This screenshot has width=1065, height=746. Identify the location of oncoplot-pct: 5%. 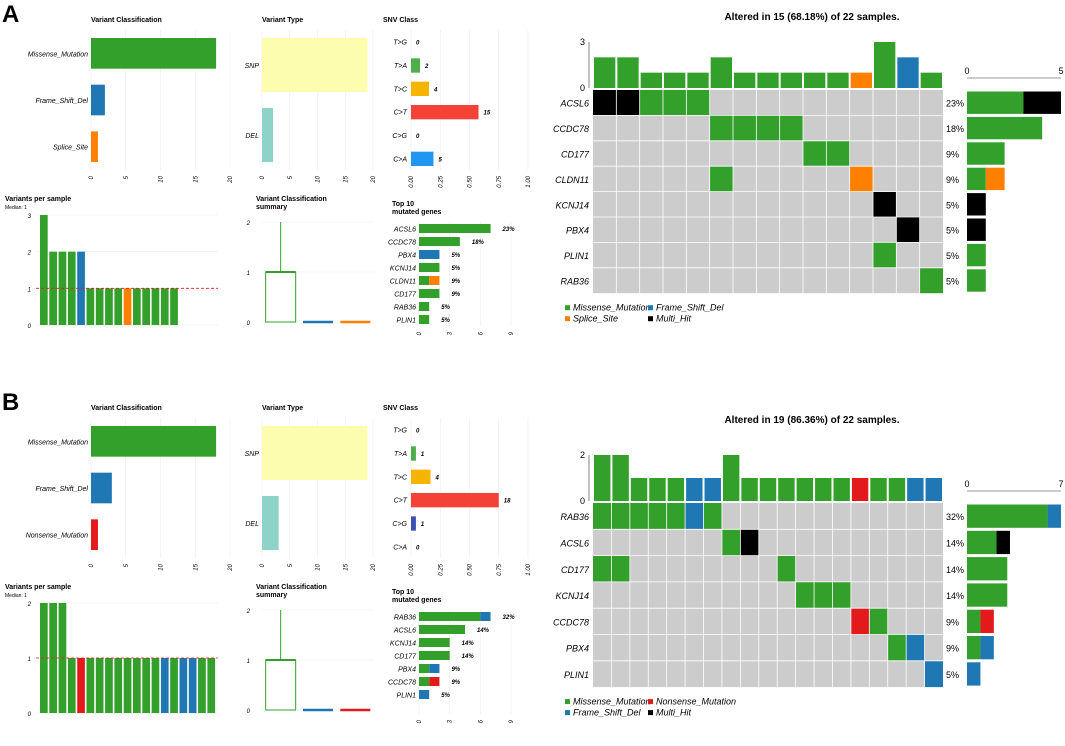
(952, 256).